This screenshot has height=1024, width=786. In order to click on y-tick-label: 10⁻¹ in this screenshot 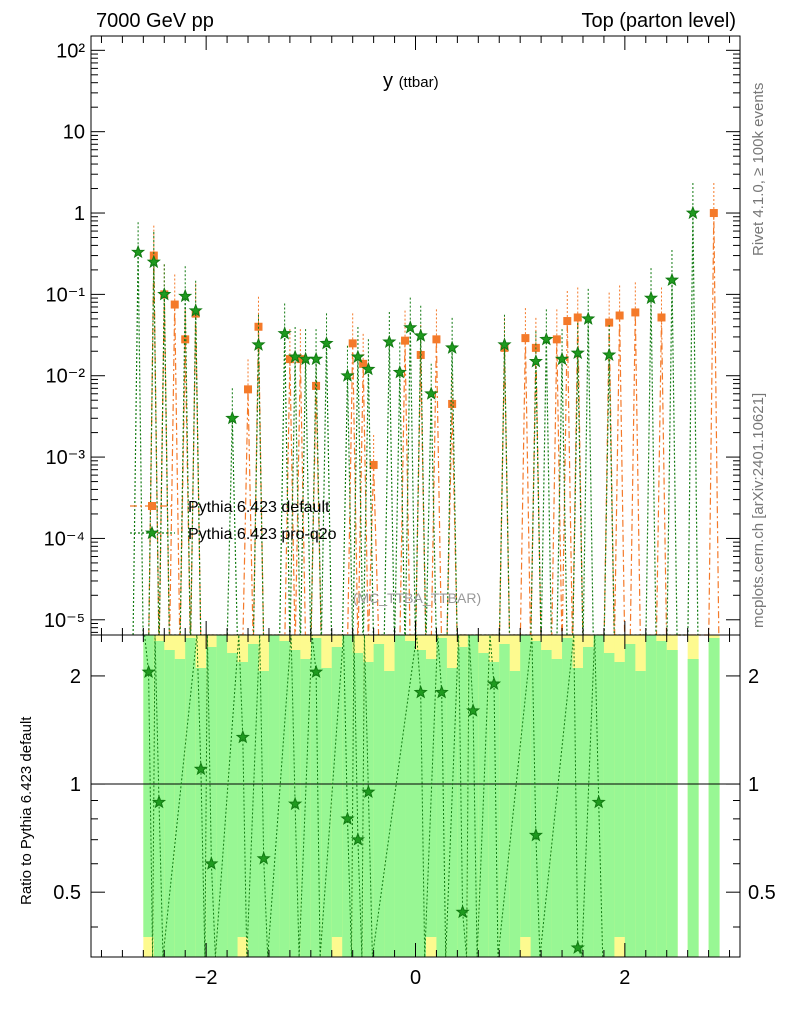, I will do `click(66, 295)`.